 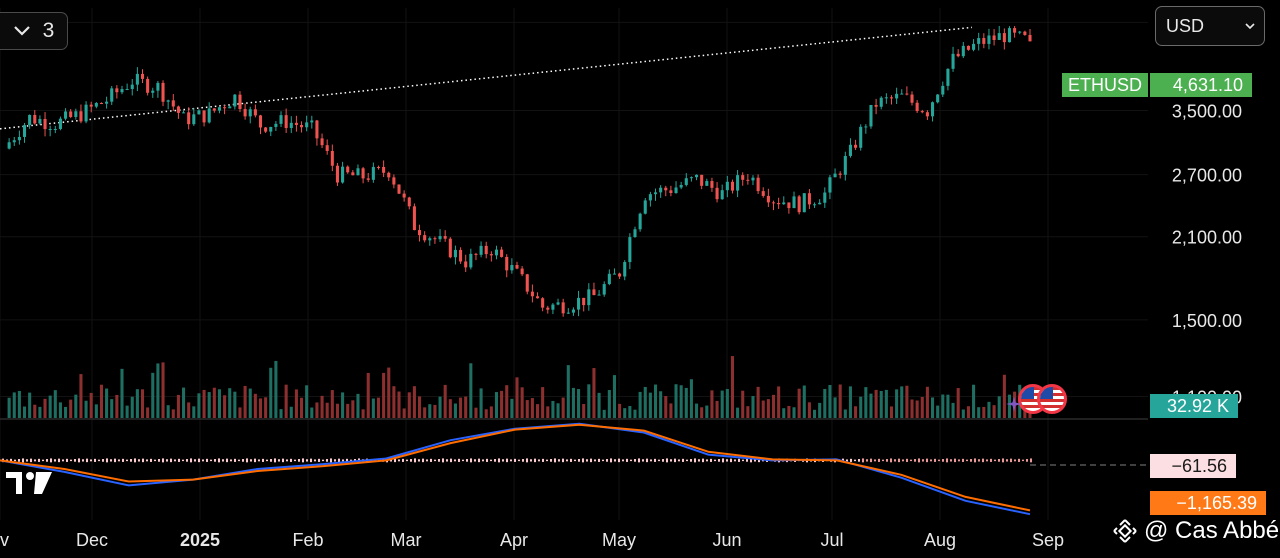 What do you see at coordinates (1052, 399) in the screenshot?
I see `us-flag-event-icon` at bounding box center [1052, 399].